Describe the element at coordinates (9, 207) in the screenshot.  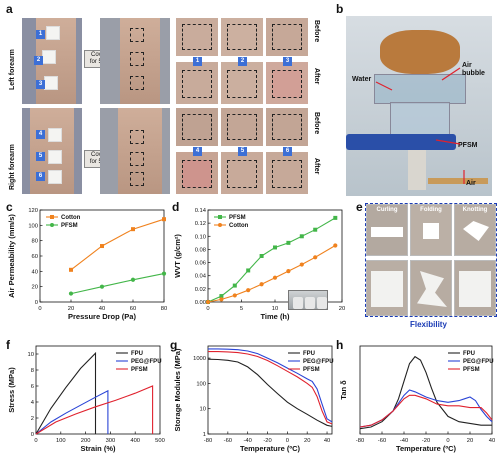
I see `panel-letter-c: c` at that location.